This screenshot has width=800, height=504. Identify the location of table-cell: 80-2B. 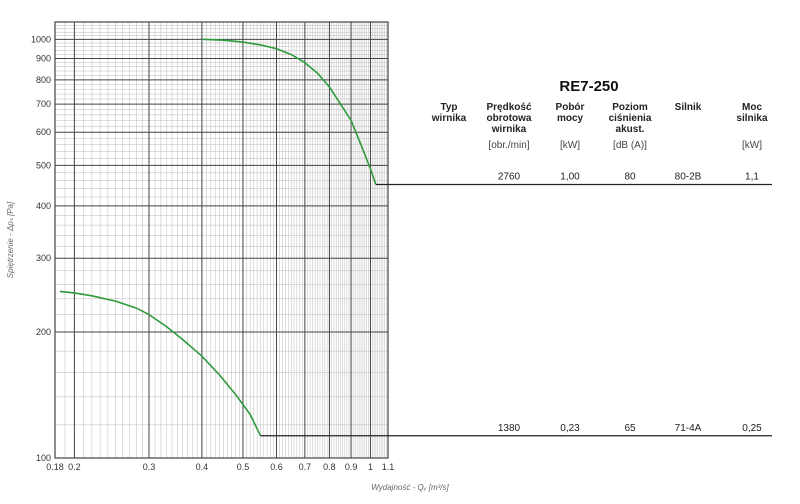
(688, 177).